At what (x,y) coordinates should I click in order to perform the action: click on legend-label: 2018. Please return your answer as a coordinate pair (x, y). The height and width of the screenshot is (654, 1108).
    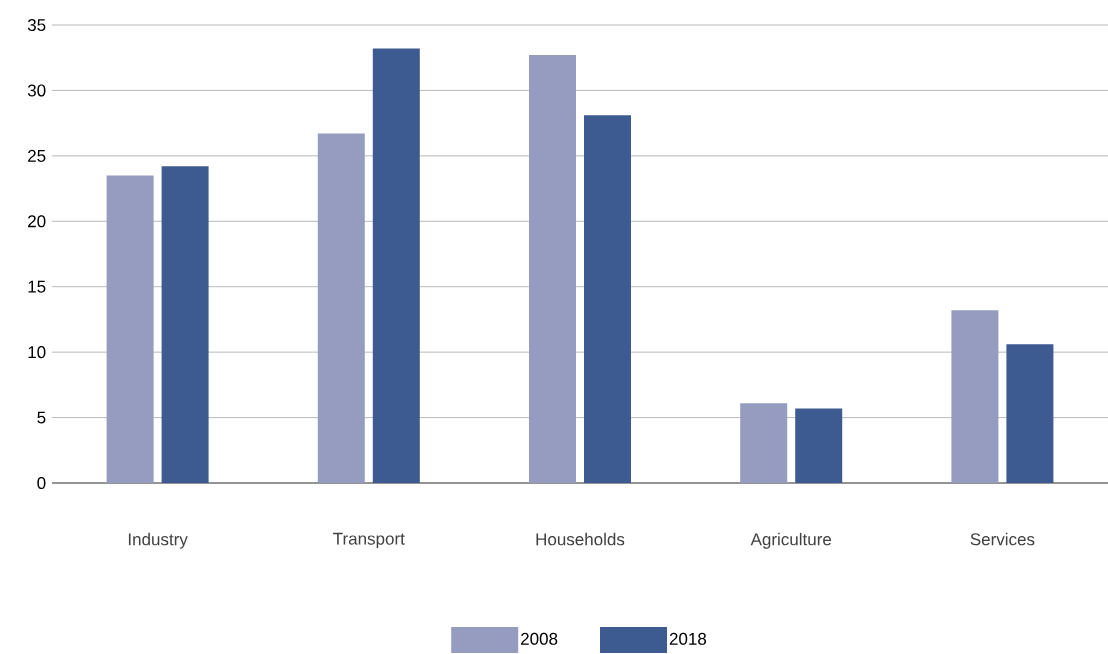
    Looking at the image, I should click on (688, 638).